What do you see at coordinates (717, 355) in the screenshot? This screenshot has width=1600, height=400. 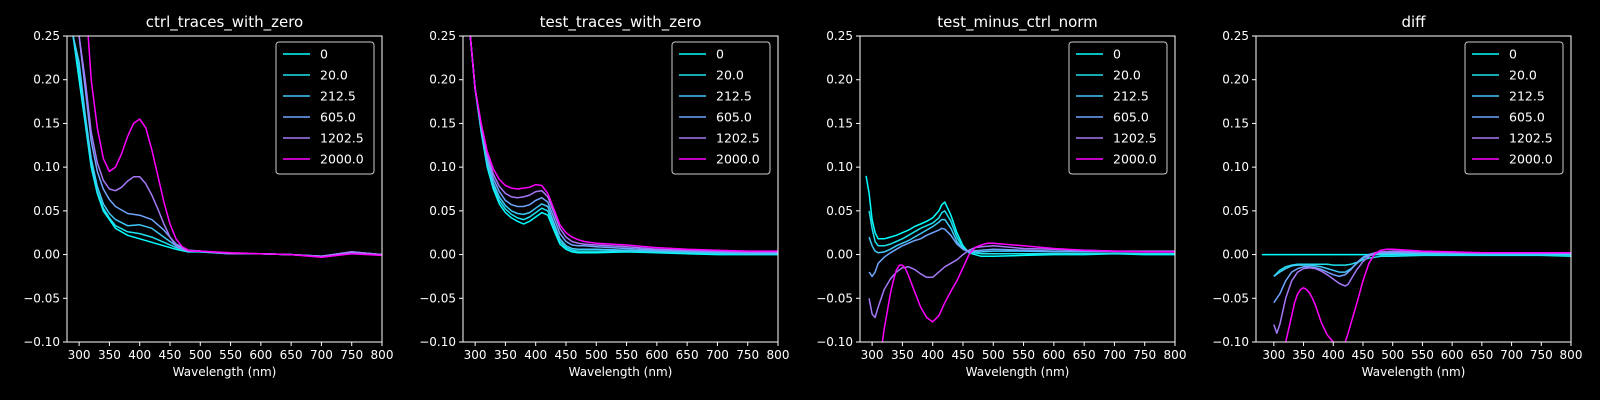 I see `x-tick-label: 700` at bounding box center [717, 355].